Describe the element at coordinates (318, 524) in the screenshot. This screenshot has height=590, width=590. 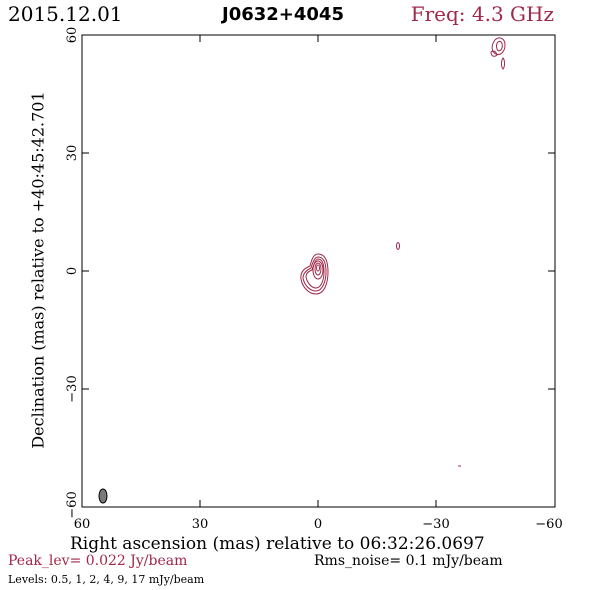
I see `x-tick-label: 0` at that location.